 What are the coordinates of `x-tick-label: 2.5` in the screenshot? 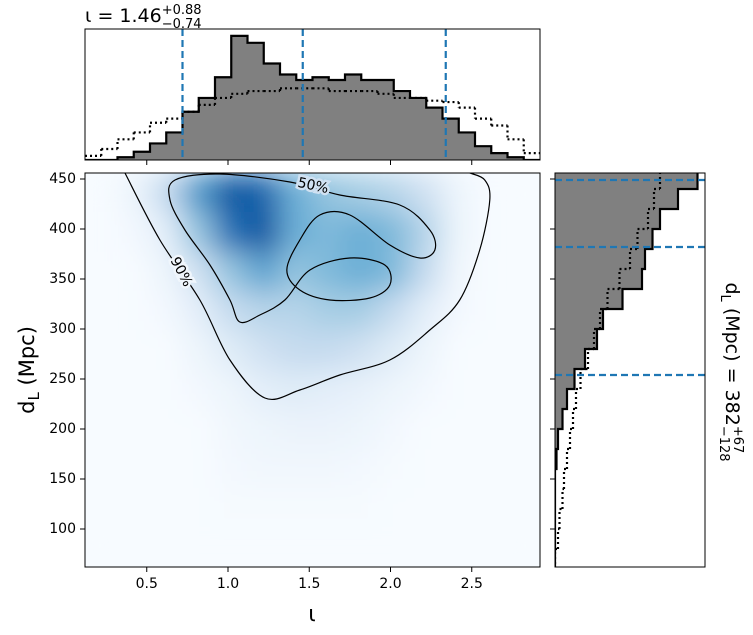 It's located at (472, 584).